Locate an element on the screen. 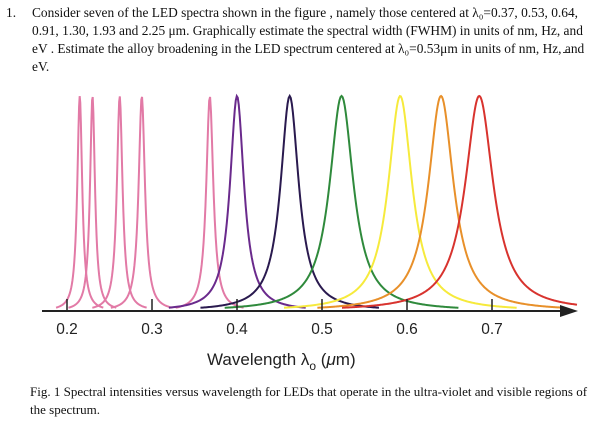 This screenshot has height=431, width=598. stray-dash is located at coordinates (566, 52).